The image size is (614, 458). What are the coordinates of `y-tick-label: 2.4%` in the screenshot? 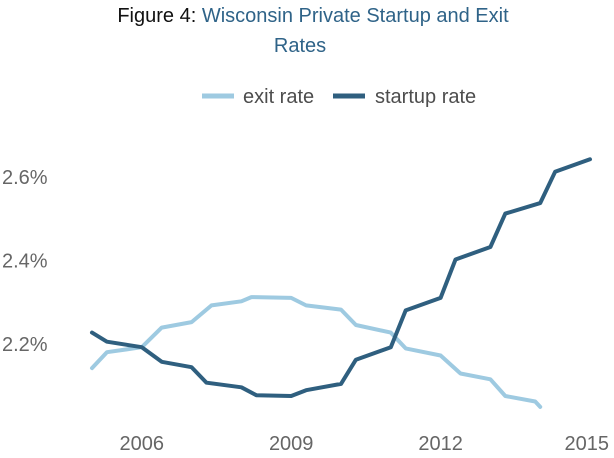 It's located at (25, 262).